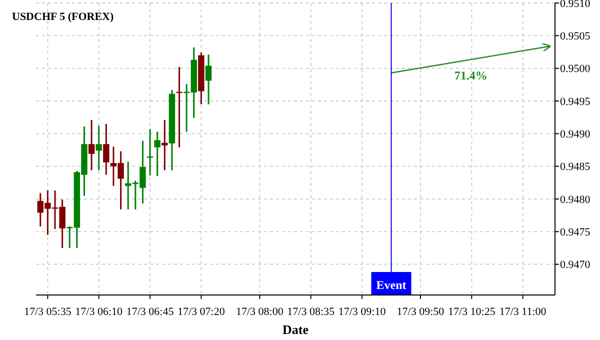 Image resolution: width=600 pixels, height=340 pixels. I want to click on annotation: 71.4%, so click(471, 75).